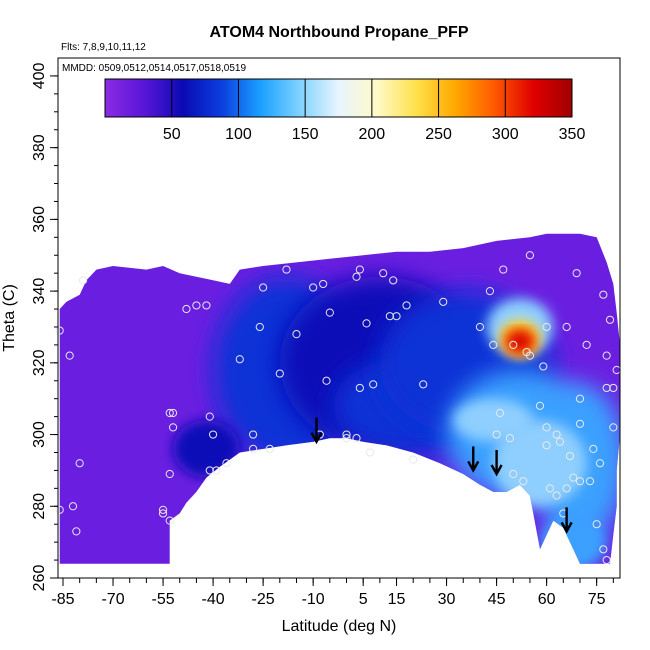  Describe the element at coordinates (112, 599) in the screenshot. I see `x-tick-label-1: -70` at that location.